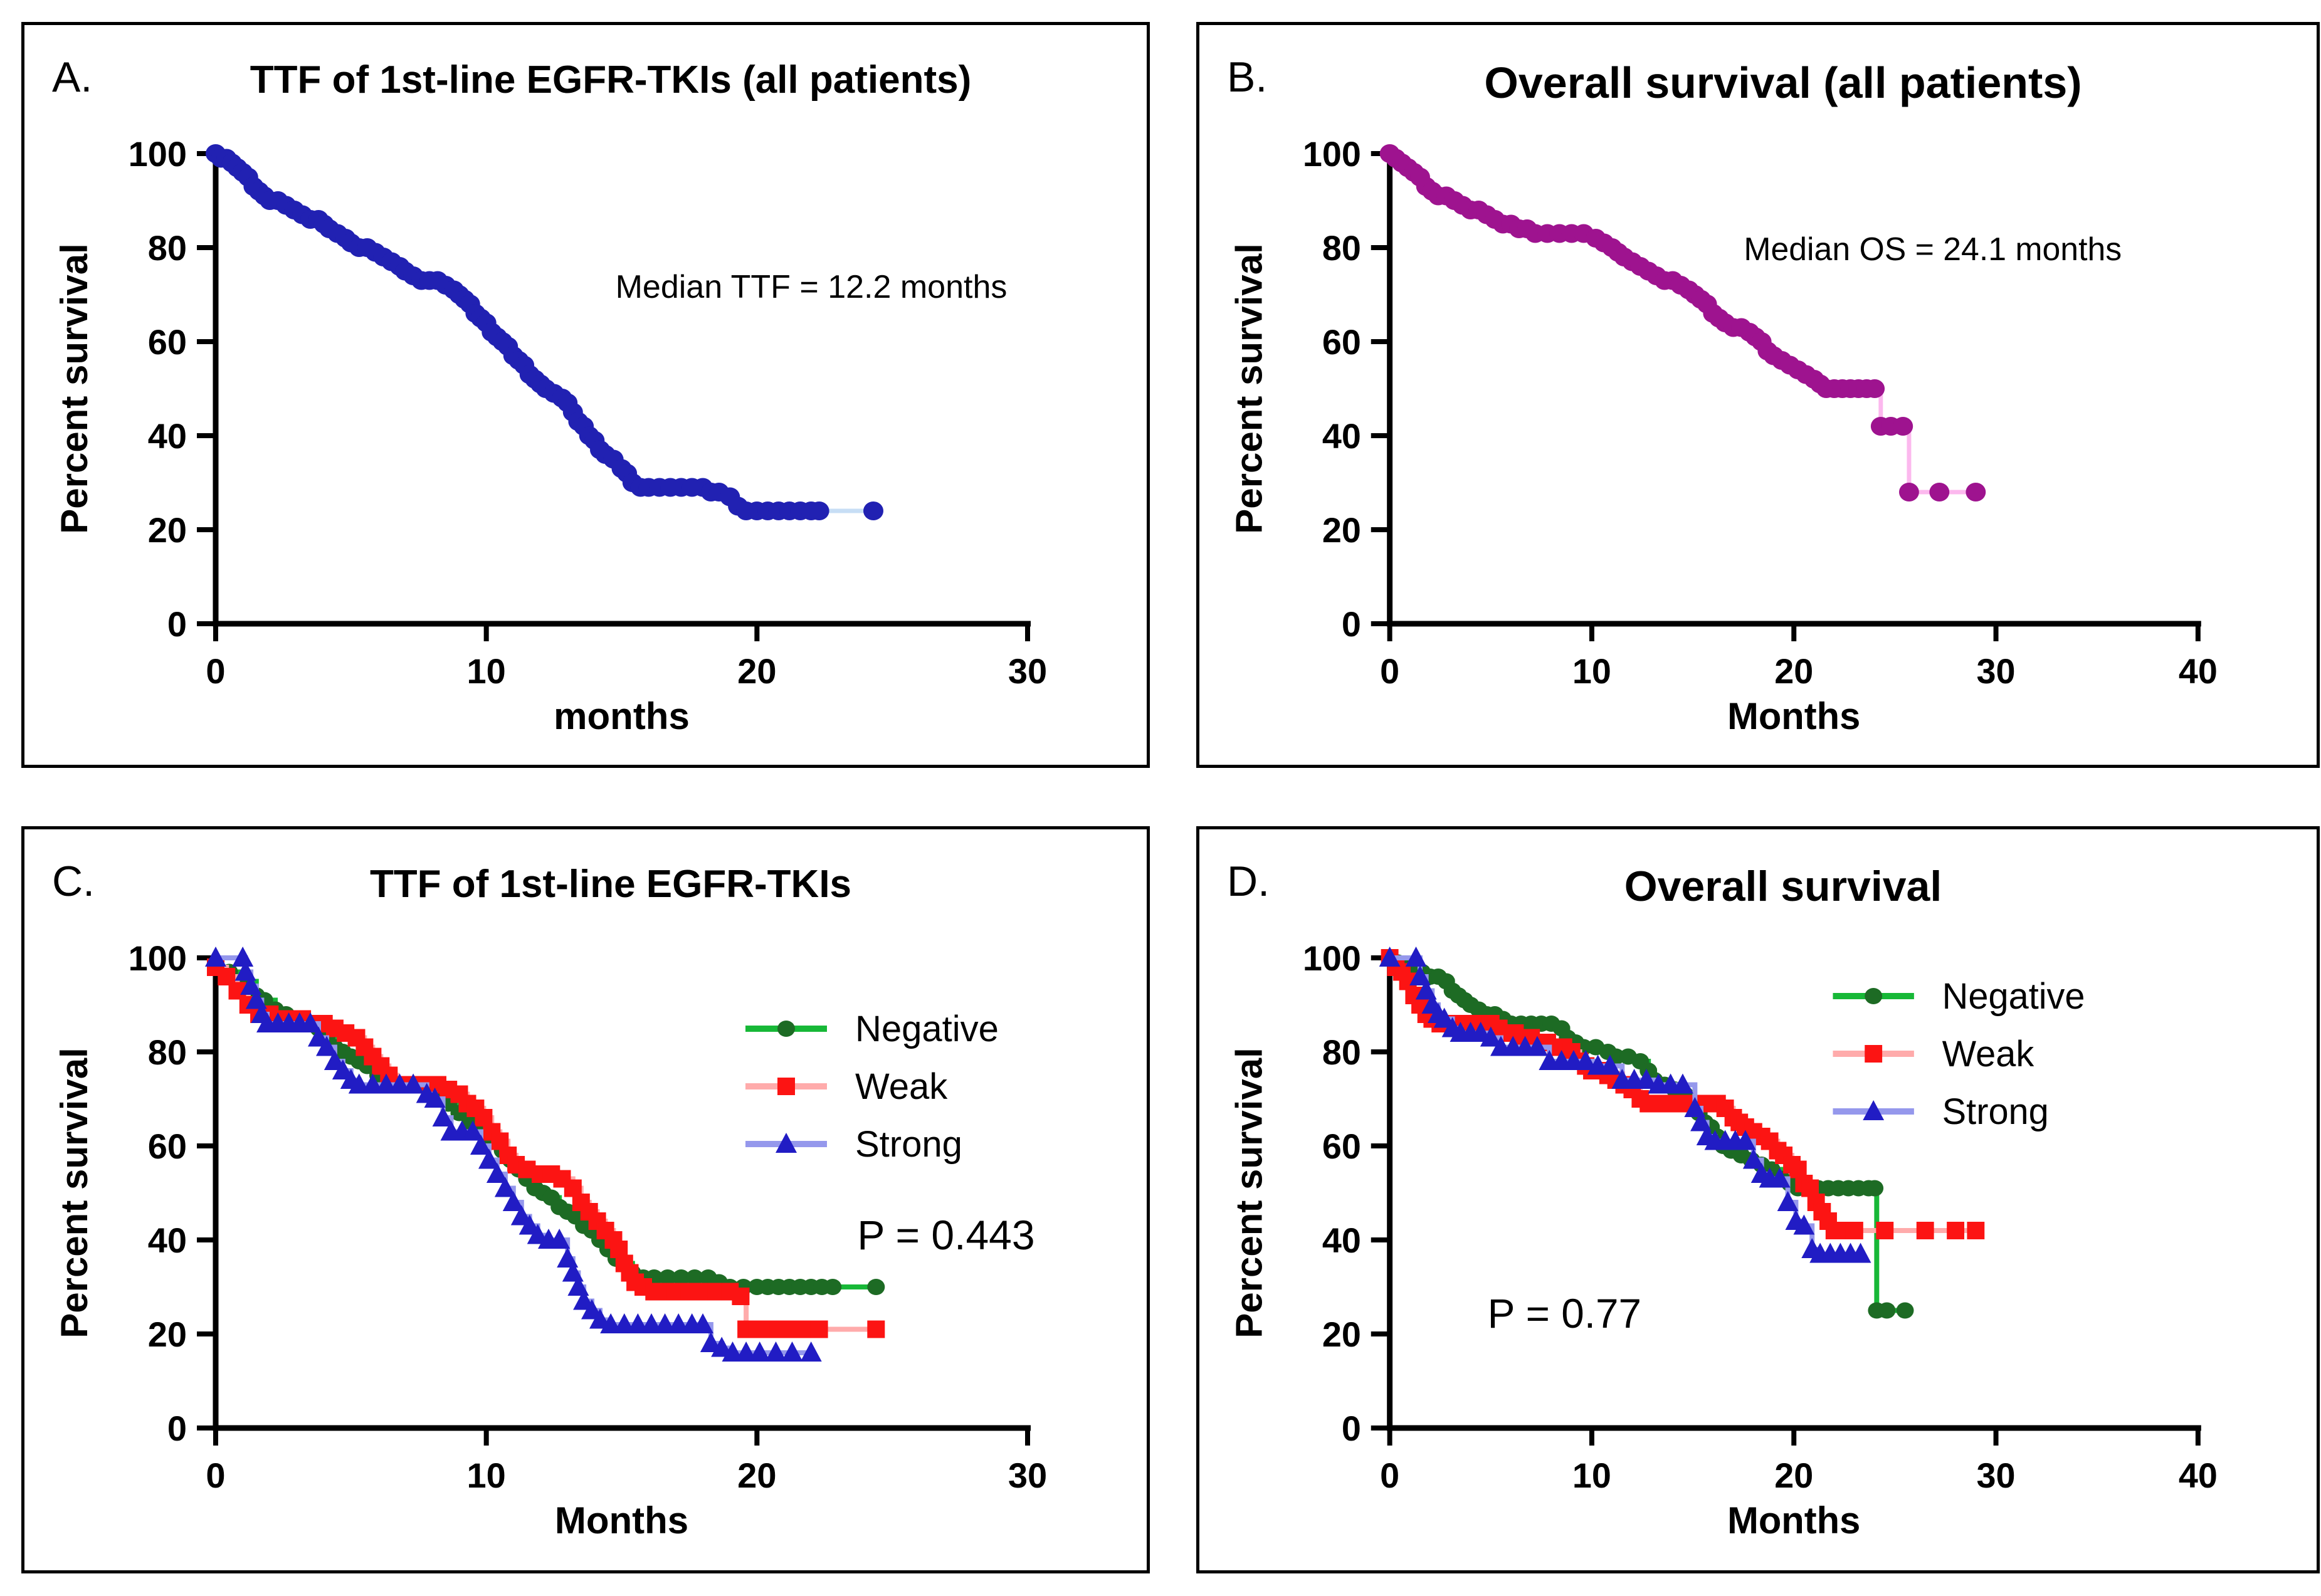 The height and width of the screenshot is (1596, 2321). Describe the element at coordinates (1247, 77) in the screenshot. I see `panel-letter: B.` at that location.